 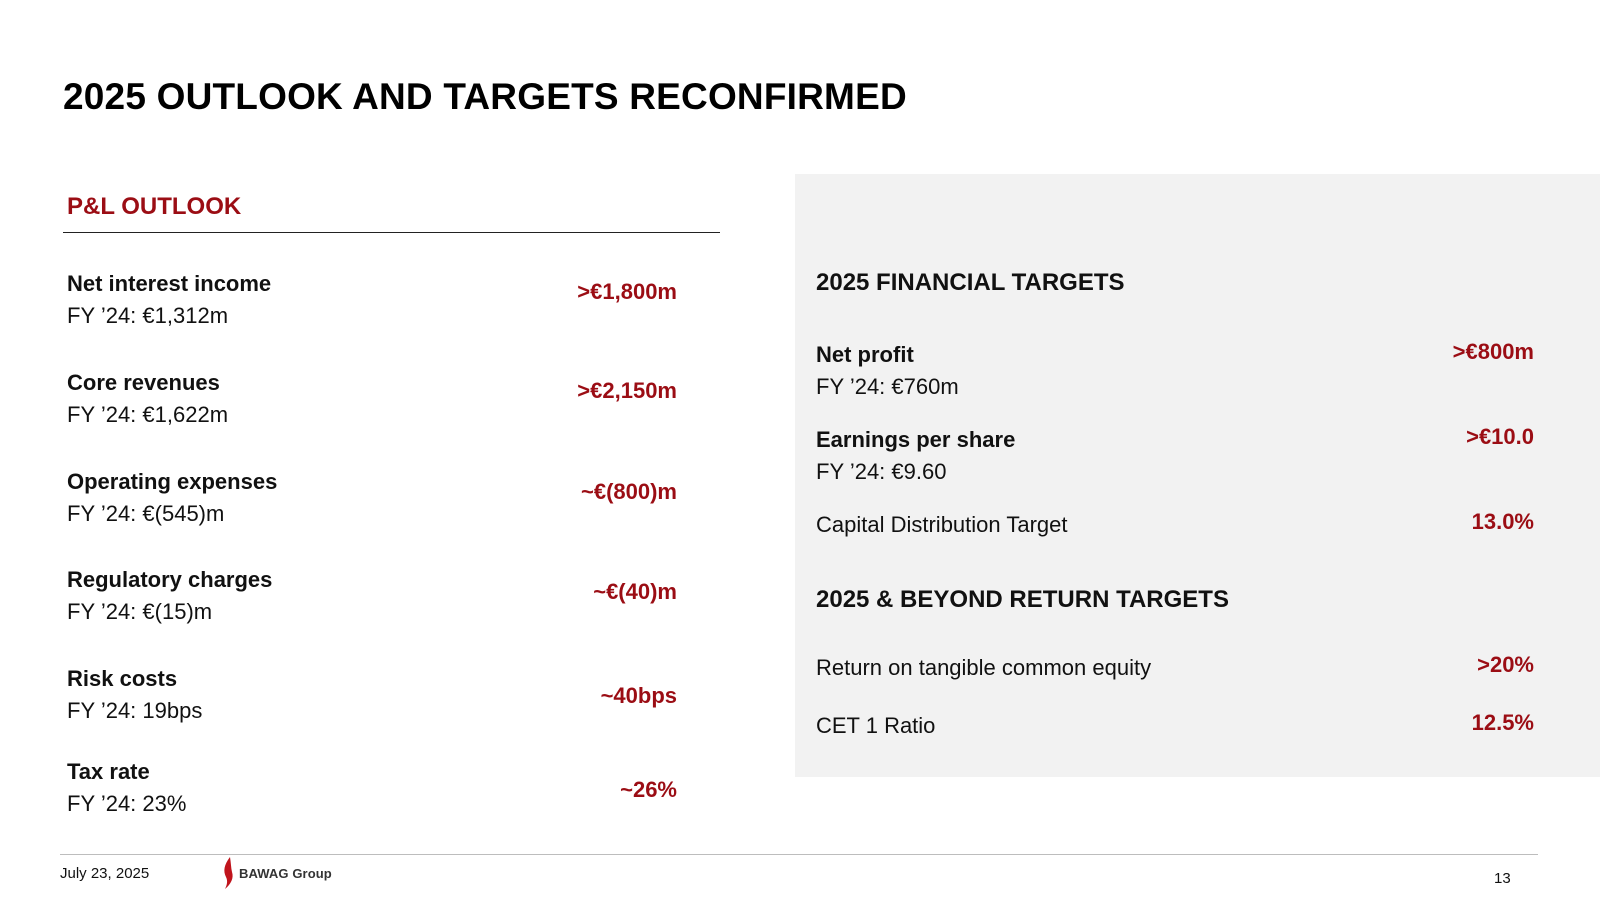 What do you see at coordinates (628, 491) in the screenshot?
I see `pl-item-target: ~€(800)m` at bounding box center [628, 491].